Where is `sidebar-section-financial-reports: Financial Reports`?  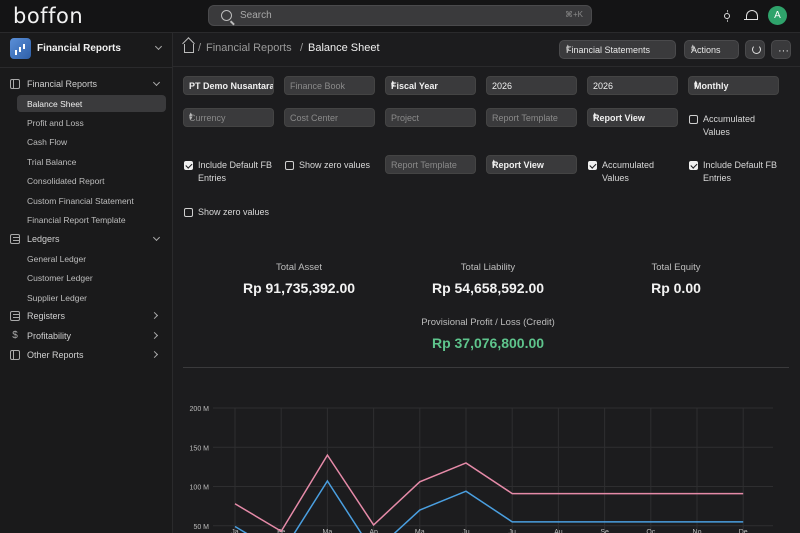 sidebar-section-financial-reports: Financial Reports is located at coordinates (87, 84).